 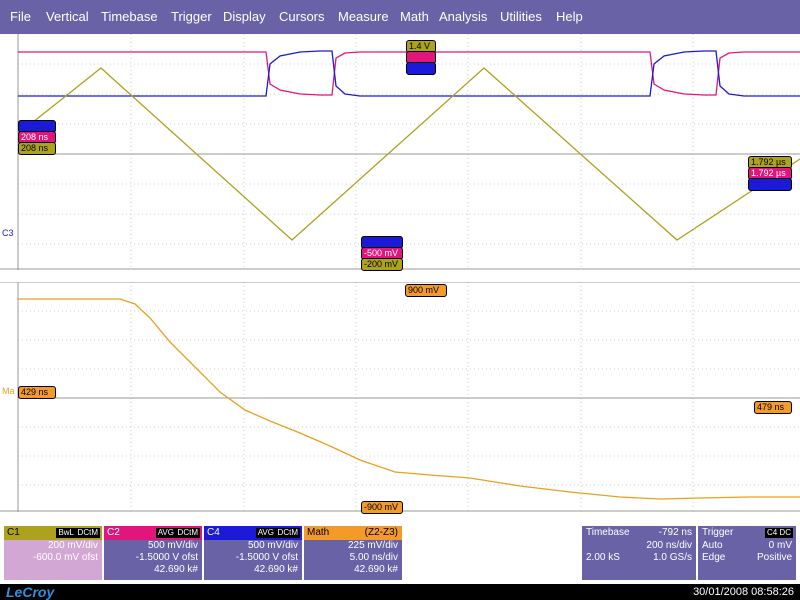 What do you see at coordinates (414, 16) in the screenshot?
I see `menu-math: Math` at bounding box center [414, 16].